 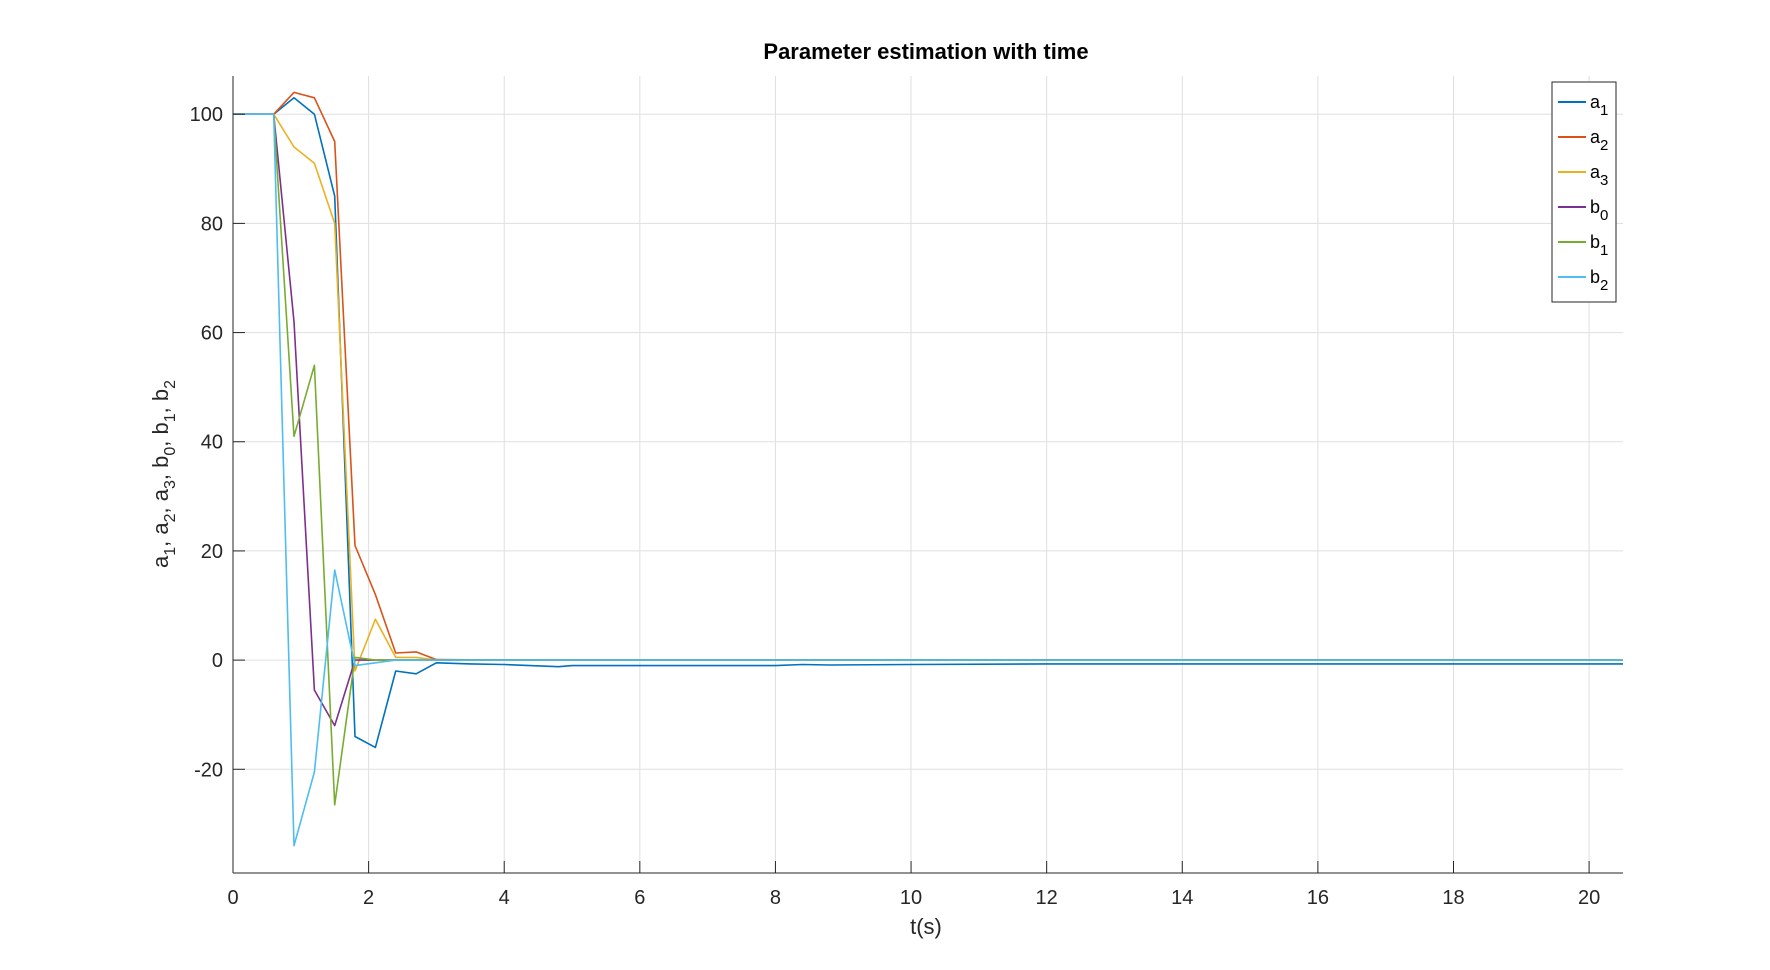 What do you see at coordinates (1453, 898) in the screenshot?
I see `x-tick-label: 18` at bounding box center [1453, 898].